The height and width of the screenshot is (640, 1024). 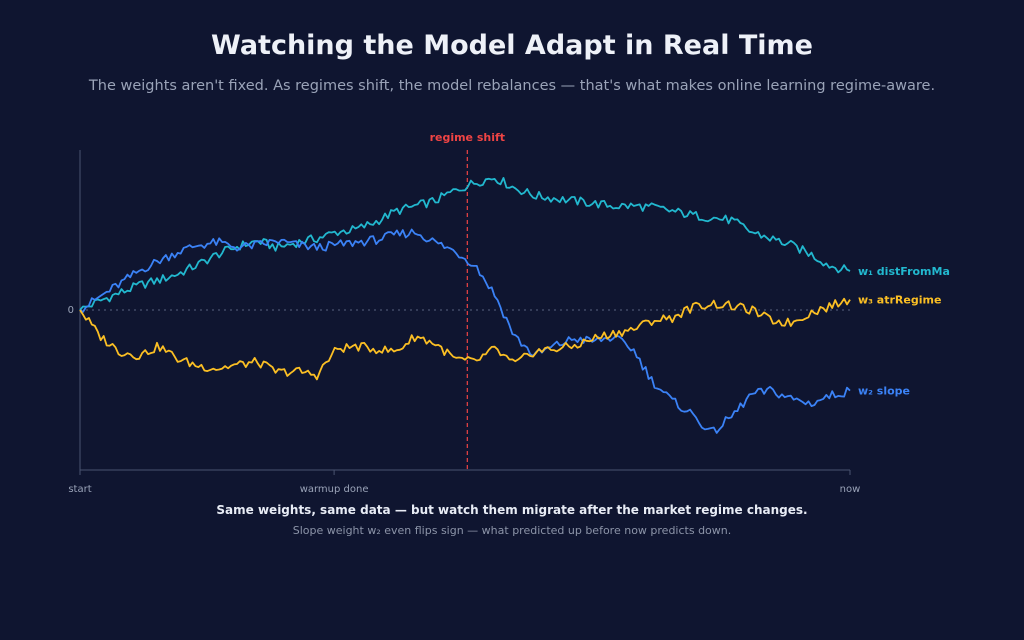 What do you see at coordinates (850, 489) in the screenshot?
I see `x-tick-label: now` at bounding box center [850, 489].